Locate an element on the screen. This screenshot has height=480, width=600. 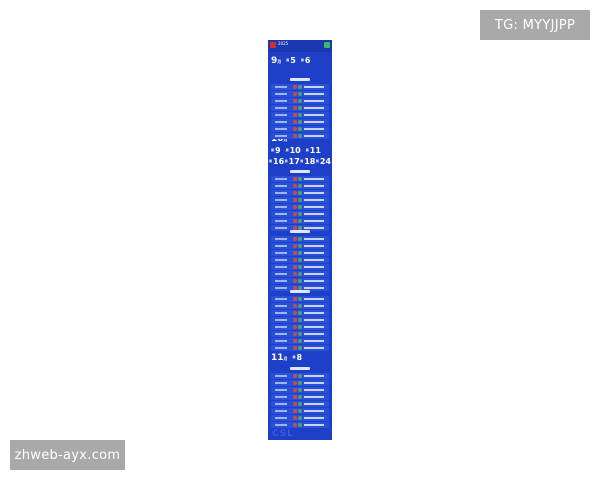
date-number: 6 is located at coordinates (307, 60).